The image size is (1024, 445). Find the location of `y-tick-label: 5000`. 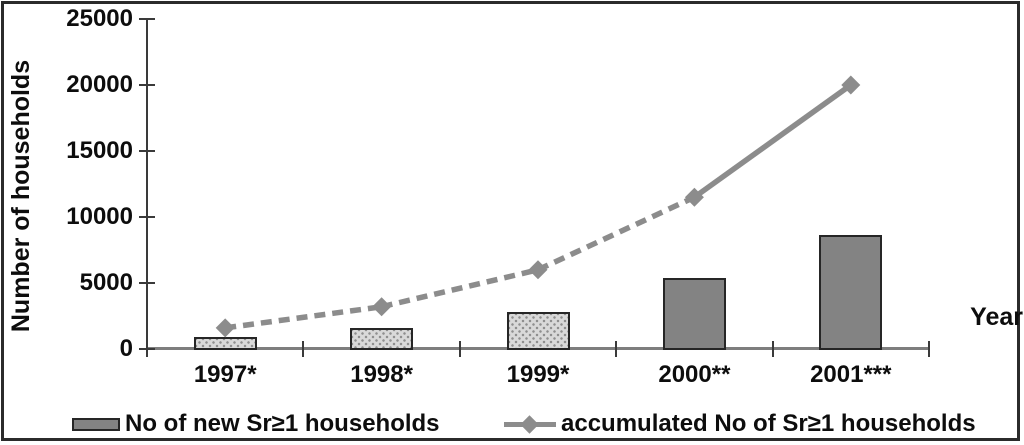

y-tick-label: 5000 is located at coordinates (106, 282).